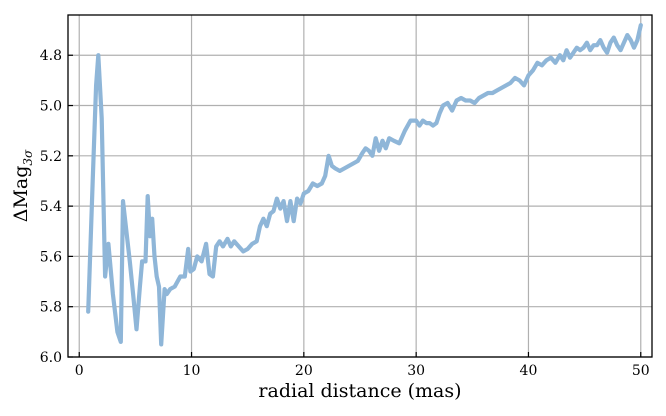  Describe the element at coordinates (51, 157) in the screenshot. I see `y-tick-label: 5.2` at that location.